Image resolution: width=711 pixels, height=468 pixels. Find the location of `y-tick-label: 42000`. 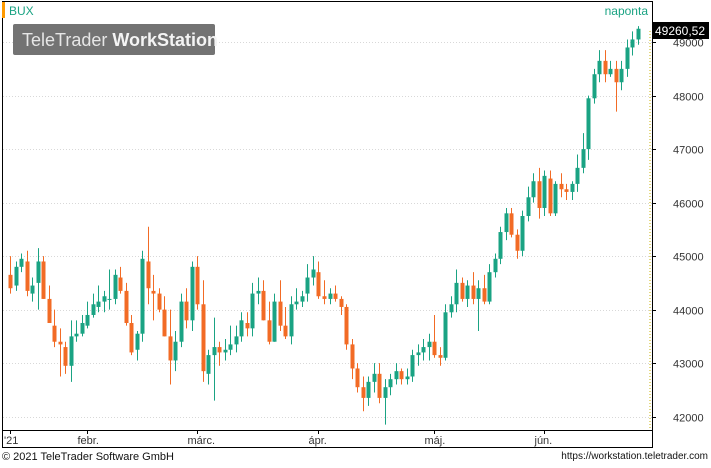

y-tick-label: 42000 is located at coordinates (688, 419).